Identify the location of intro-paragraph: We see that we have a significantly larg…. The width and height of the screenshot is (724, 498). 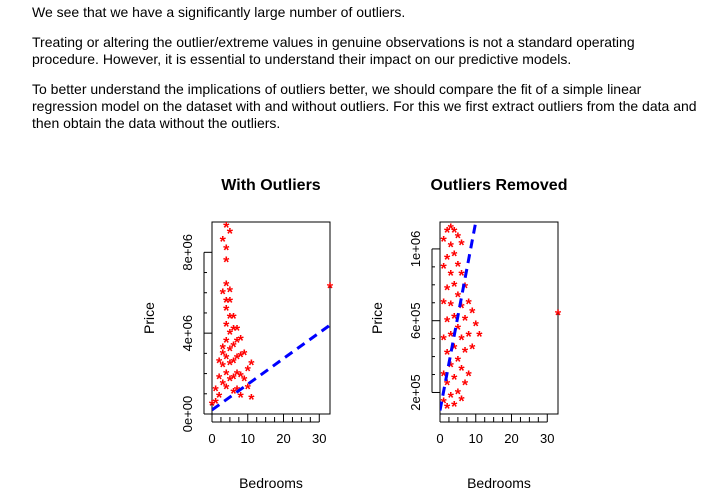
(219, 12).